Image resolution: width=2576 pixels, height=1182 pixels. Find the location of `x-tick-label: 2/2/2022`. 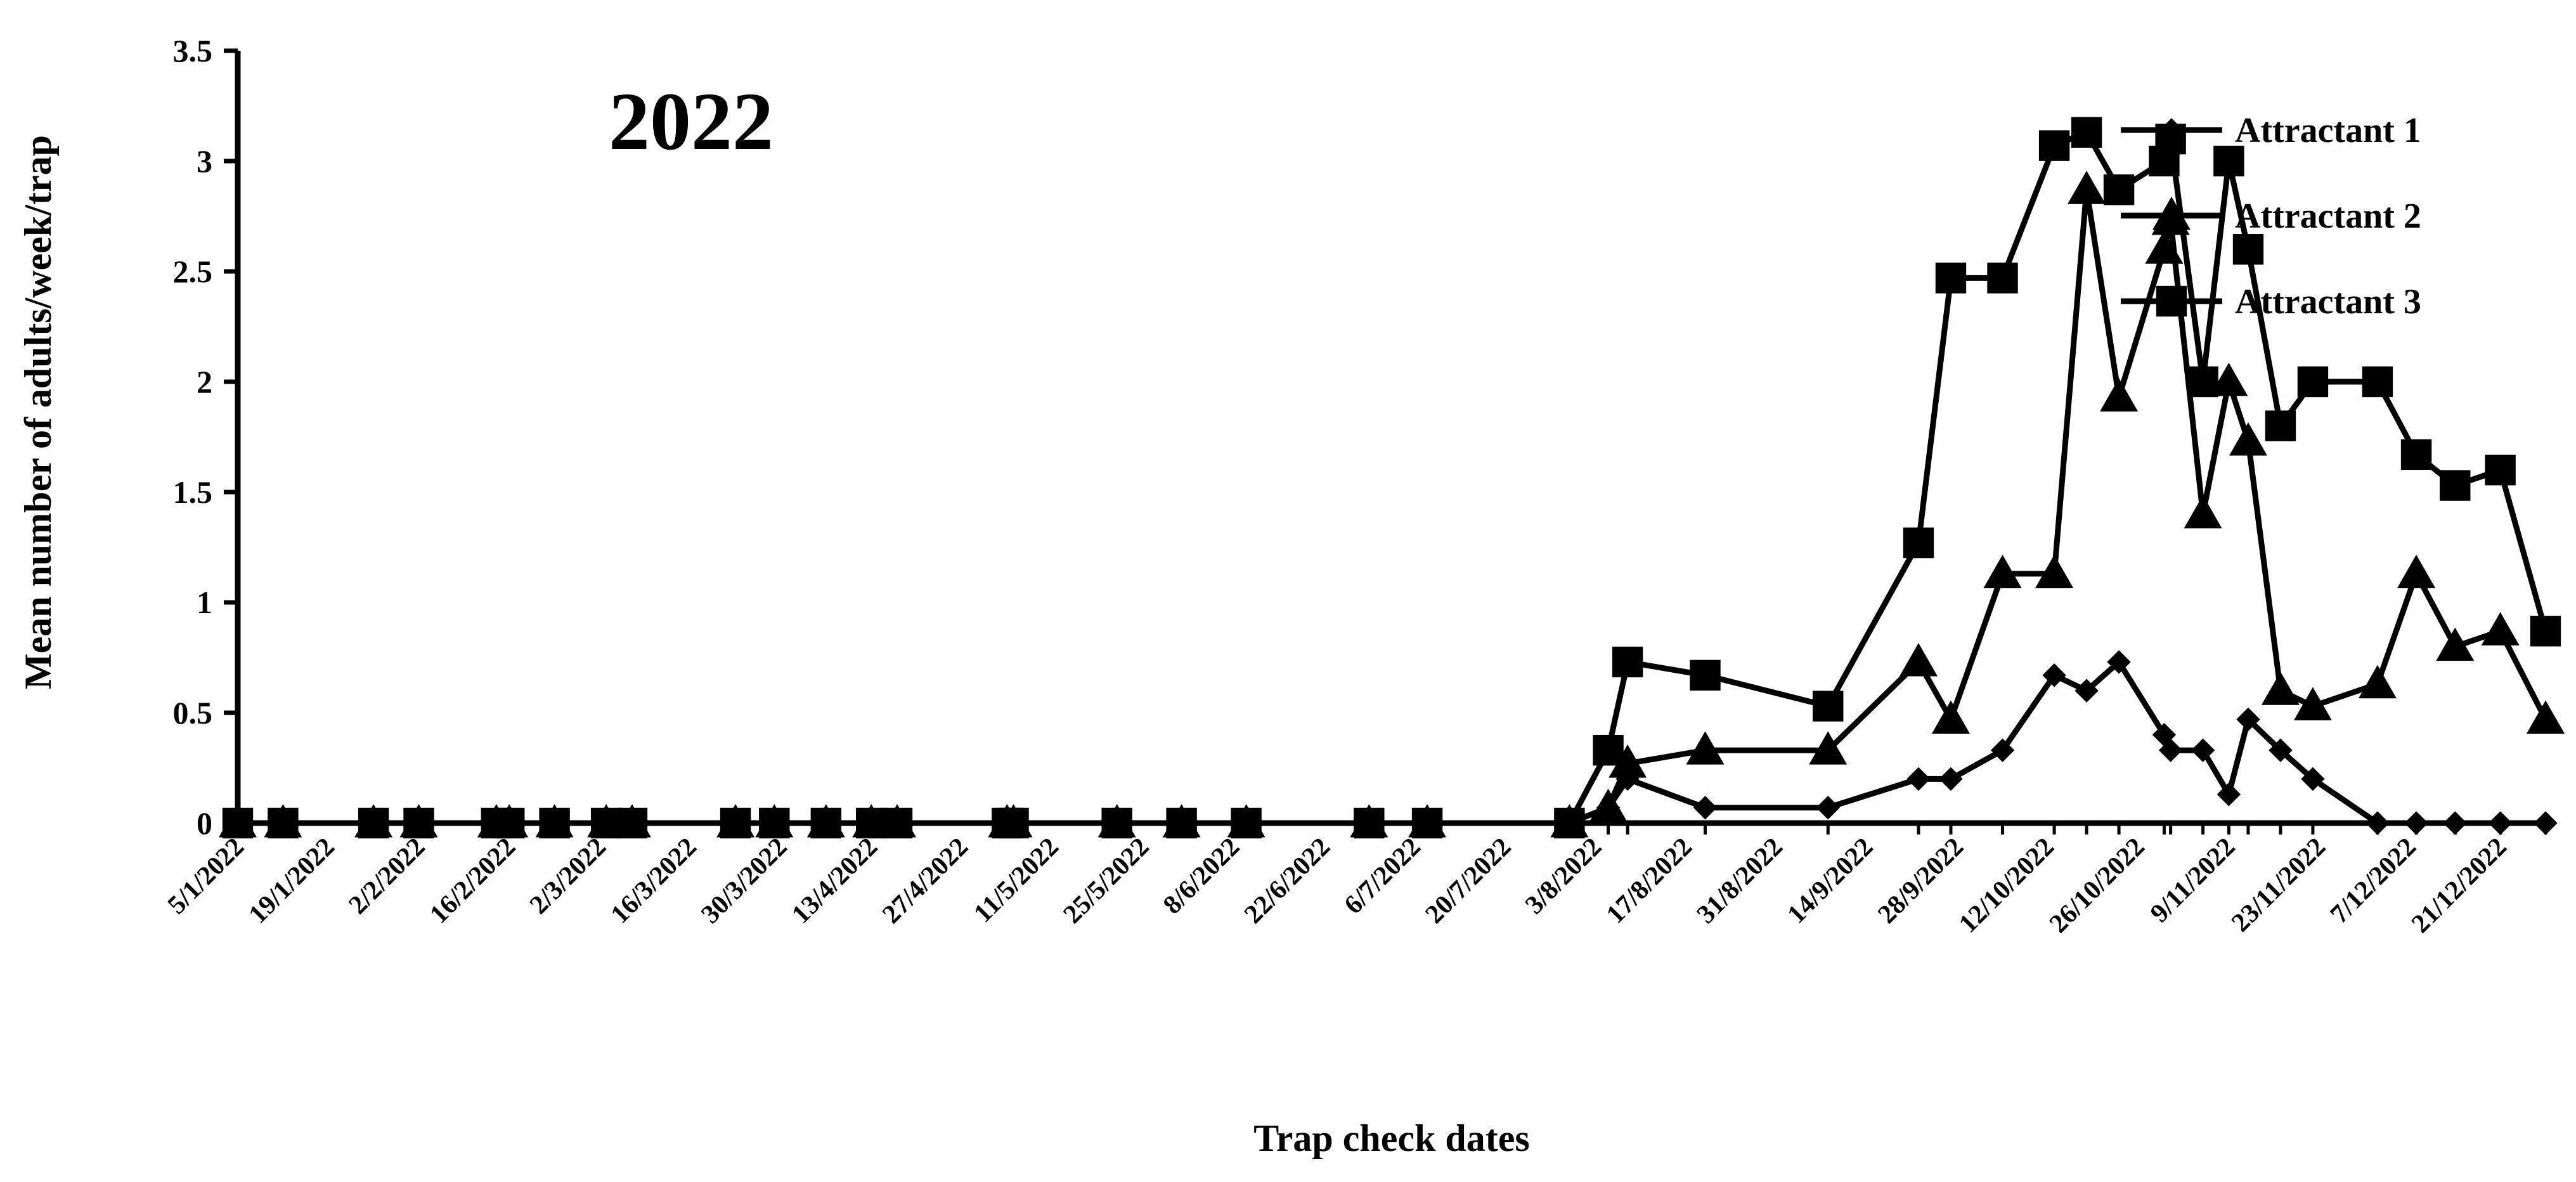

x-tick-label: 2/2/2022 is located at coordinates (386, 876).